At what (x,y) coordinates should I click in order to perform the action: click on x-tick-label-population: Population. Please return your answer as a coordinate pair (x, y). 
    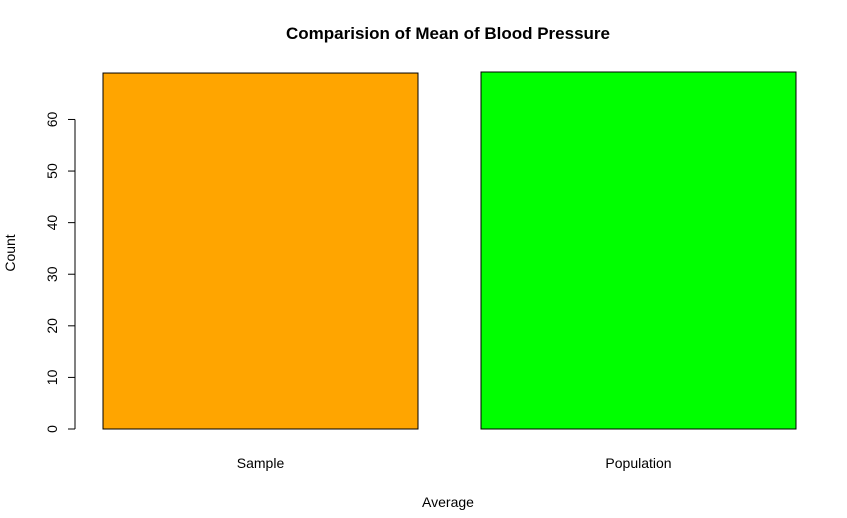
    Looking at the image, I should click on (638, 463).